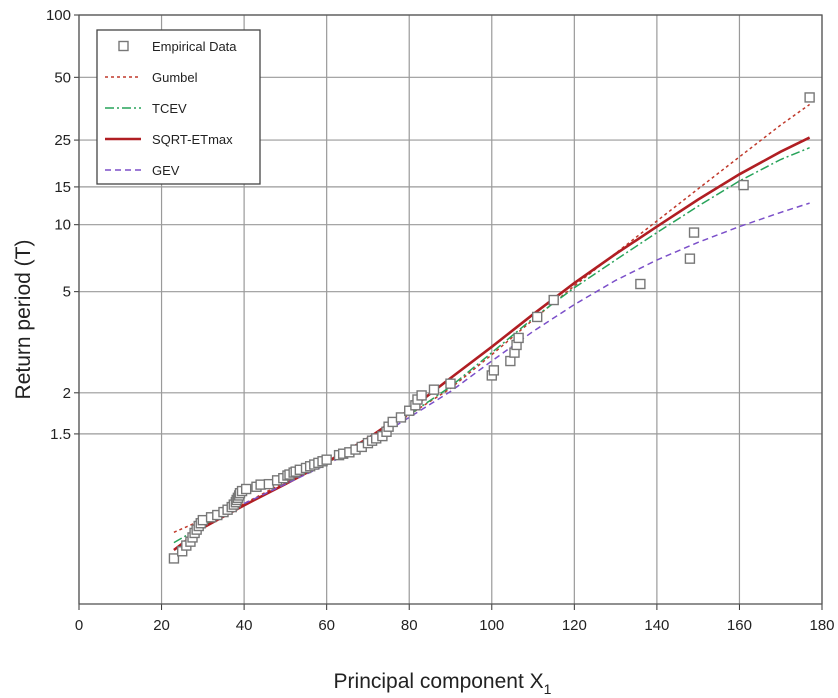  Describe the element at coordinates (548, 689) in the screenshot. I see `x-axis-label-subscript: 1` at that location.